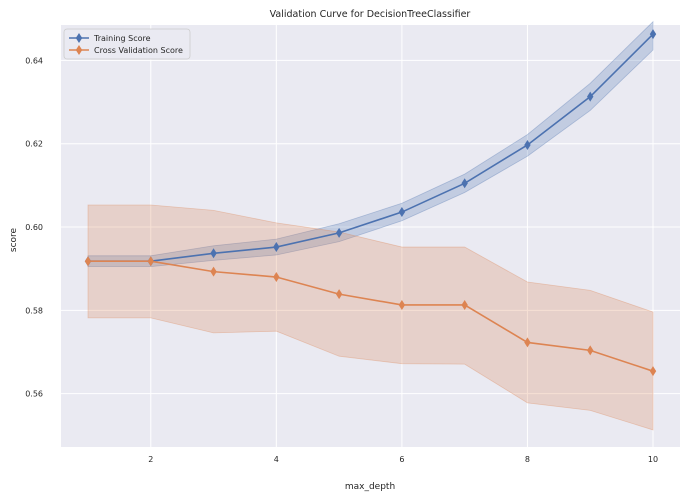 The width and height of the screenshot is (690, 500). I want to click on y-tick-labels: 0.56 0.58 0.60 0.62 0.64, so click(34, 227).